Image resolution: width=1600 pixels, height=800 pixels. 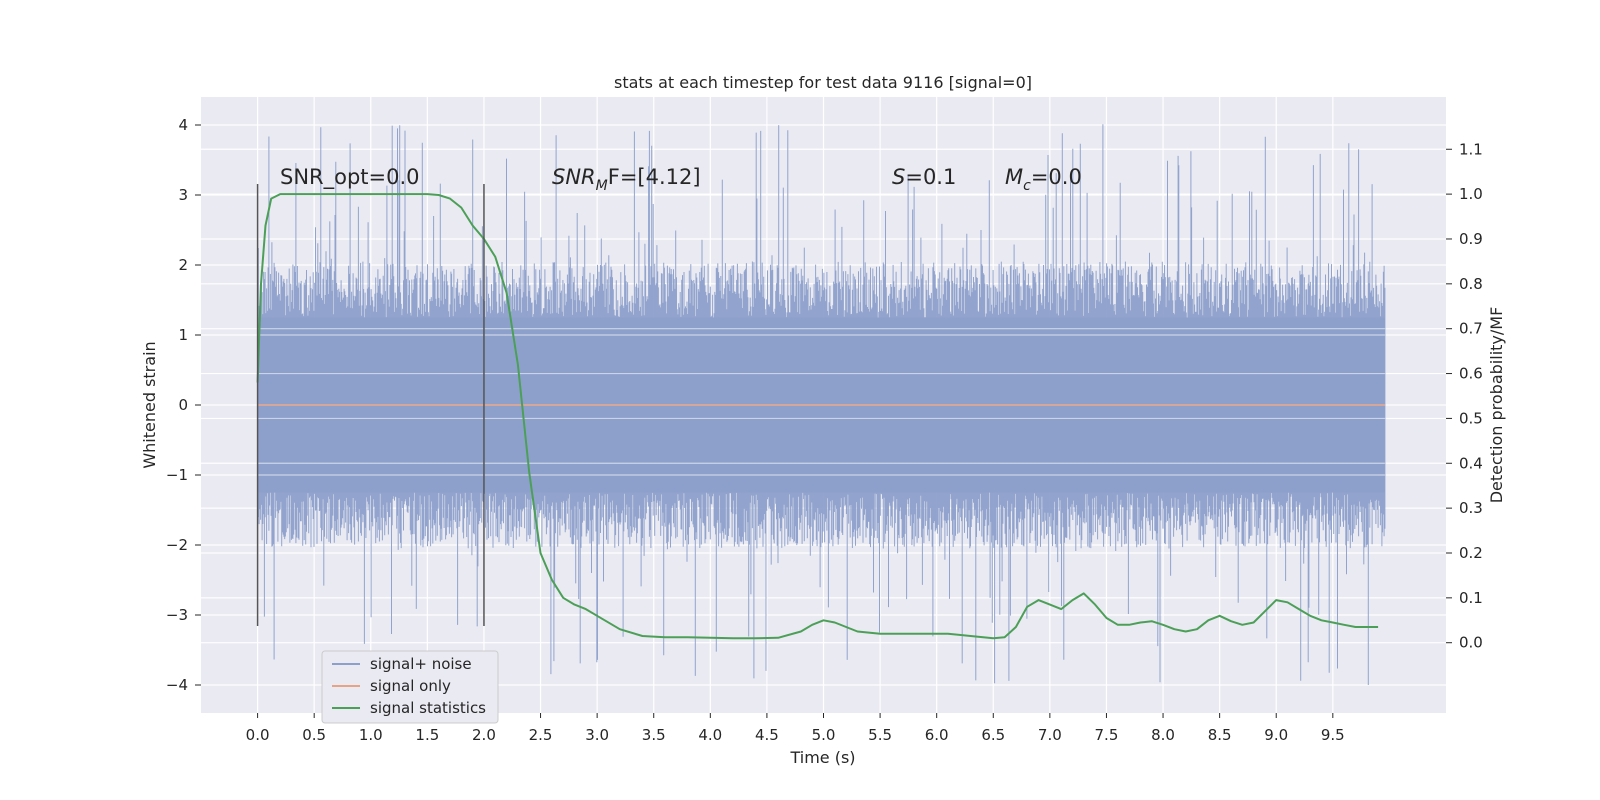 What do you see at coordinates (1471, 329) in the screenshot?
I see `y2-tick-label: 0.7` at bounding box center [1471, 329].